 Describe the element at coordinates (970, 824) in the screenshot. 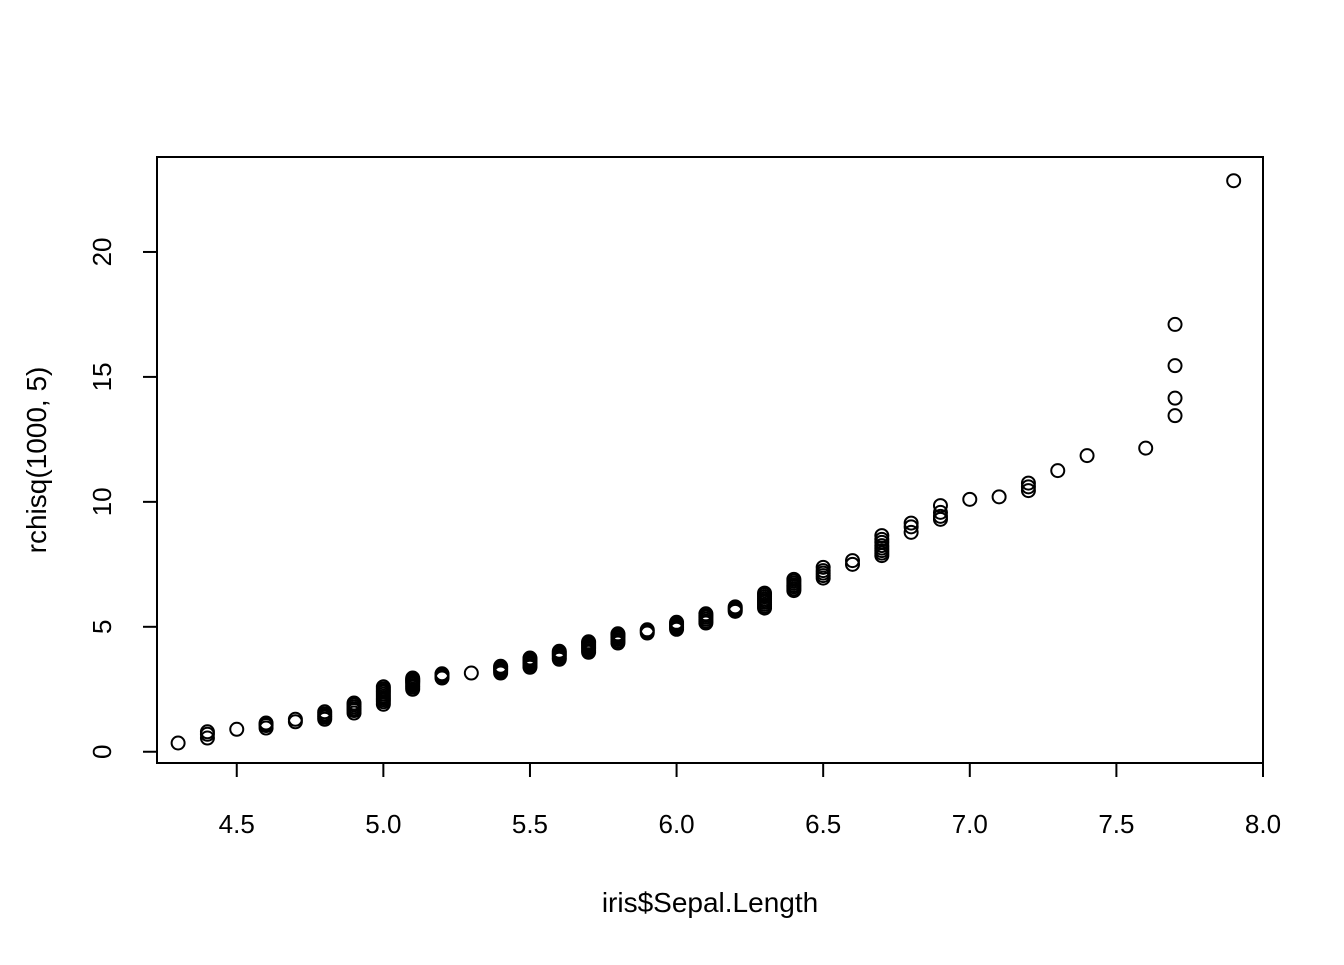

I see `x-tick-label: 7.0` at that location.